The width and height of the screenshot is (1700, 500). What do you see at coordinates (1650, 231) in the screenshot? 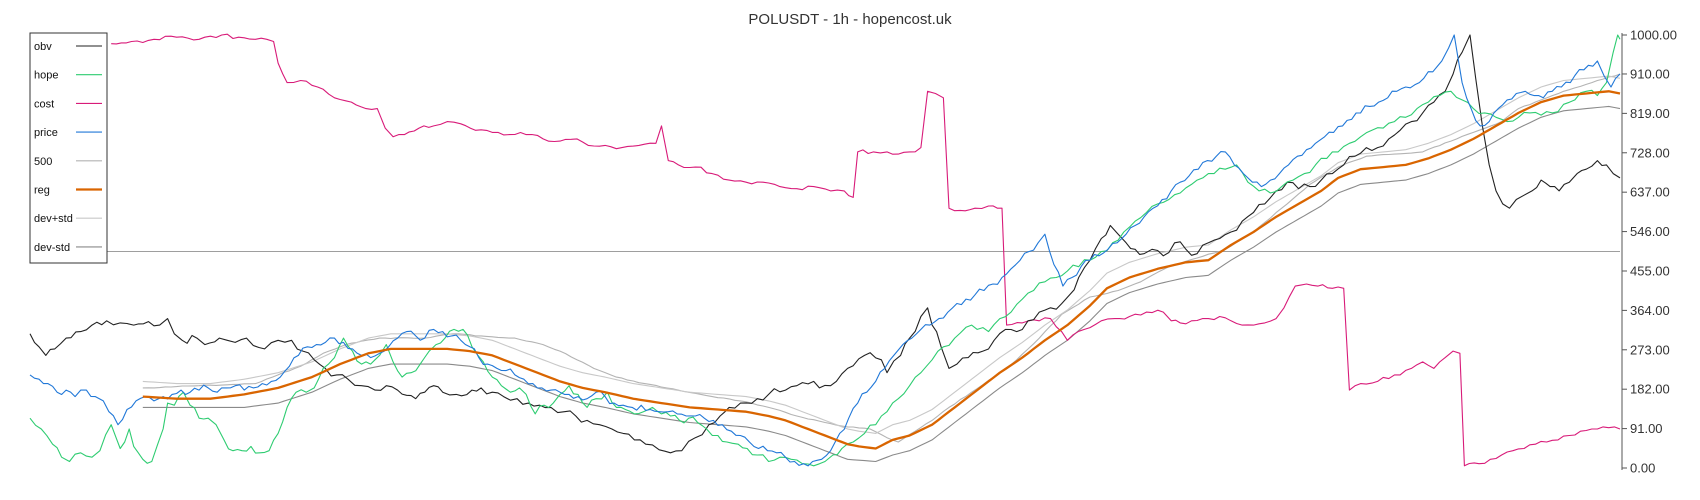
I see `y-tick-label: 546.00` at bounding box center [1650, 231].